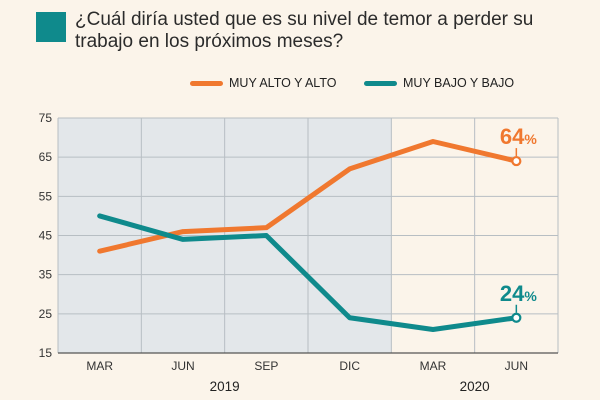 The height and width of the screenshot is (400, 600). What do you see at coordinates (225, 386) in the screenshot?
I see `year-label: 2019` at bounding box center [225, 386].